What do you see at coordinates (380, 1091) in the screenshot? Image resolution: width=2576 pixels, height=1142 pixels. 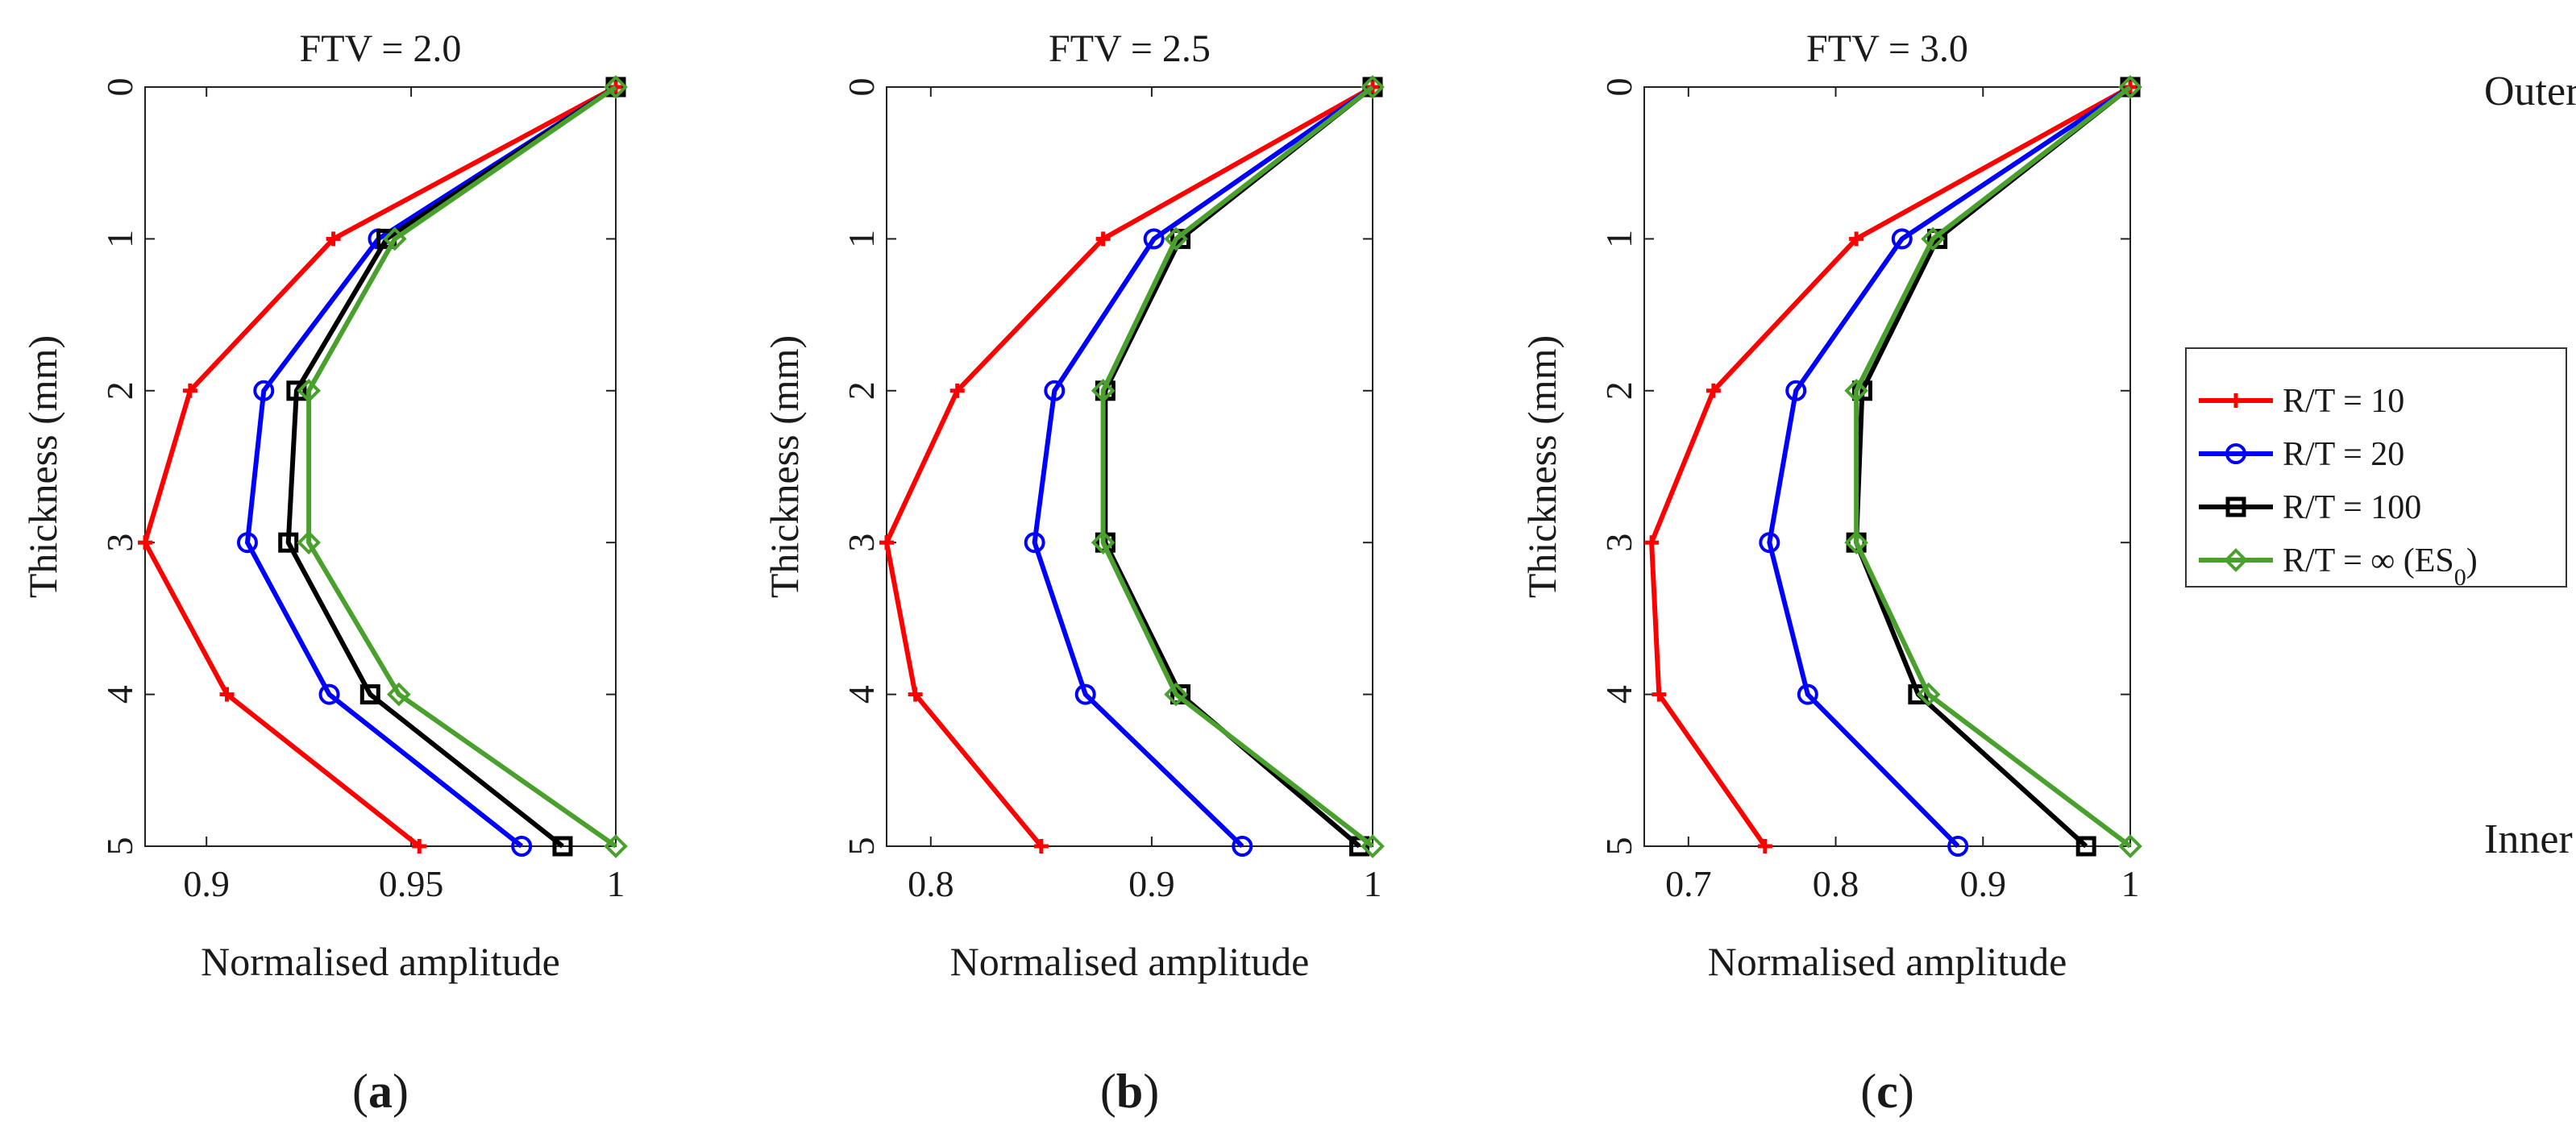 I see `subfigure-label-a: (a)` at bounding box center [380, 1091].